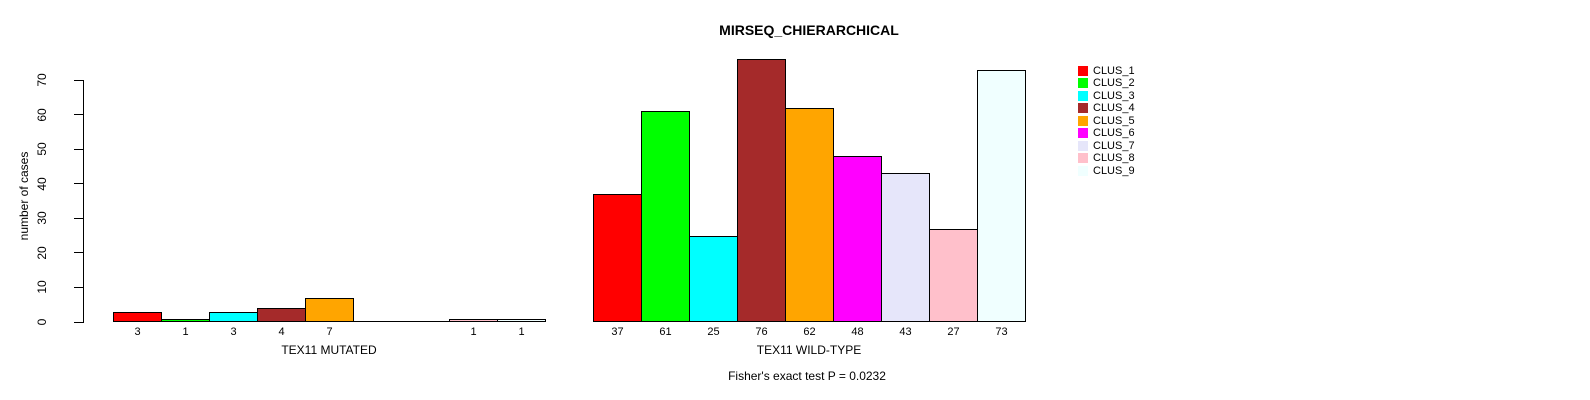  Describe the element at coordinates (617, 258) in the screenshot. I see `bar-clus_1-group2` at that location.